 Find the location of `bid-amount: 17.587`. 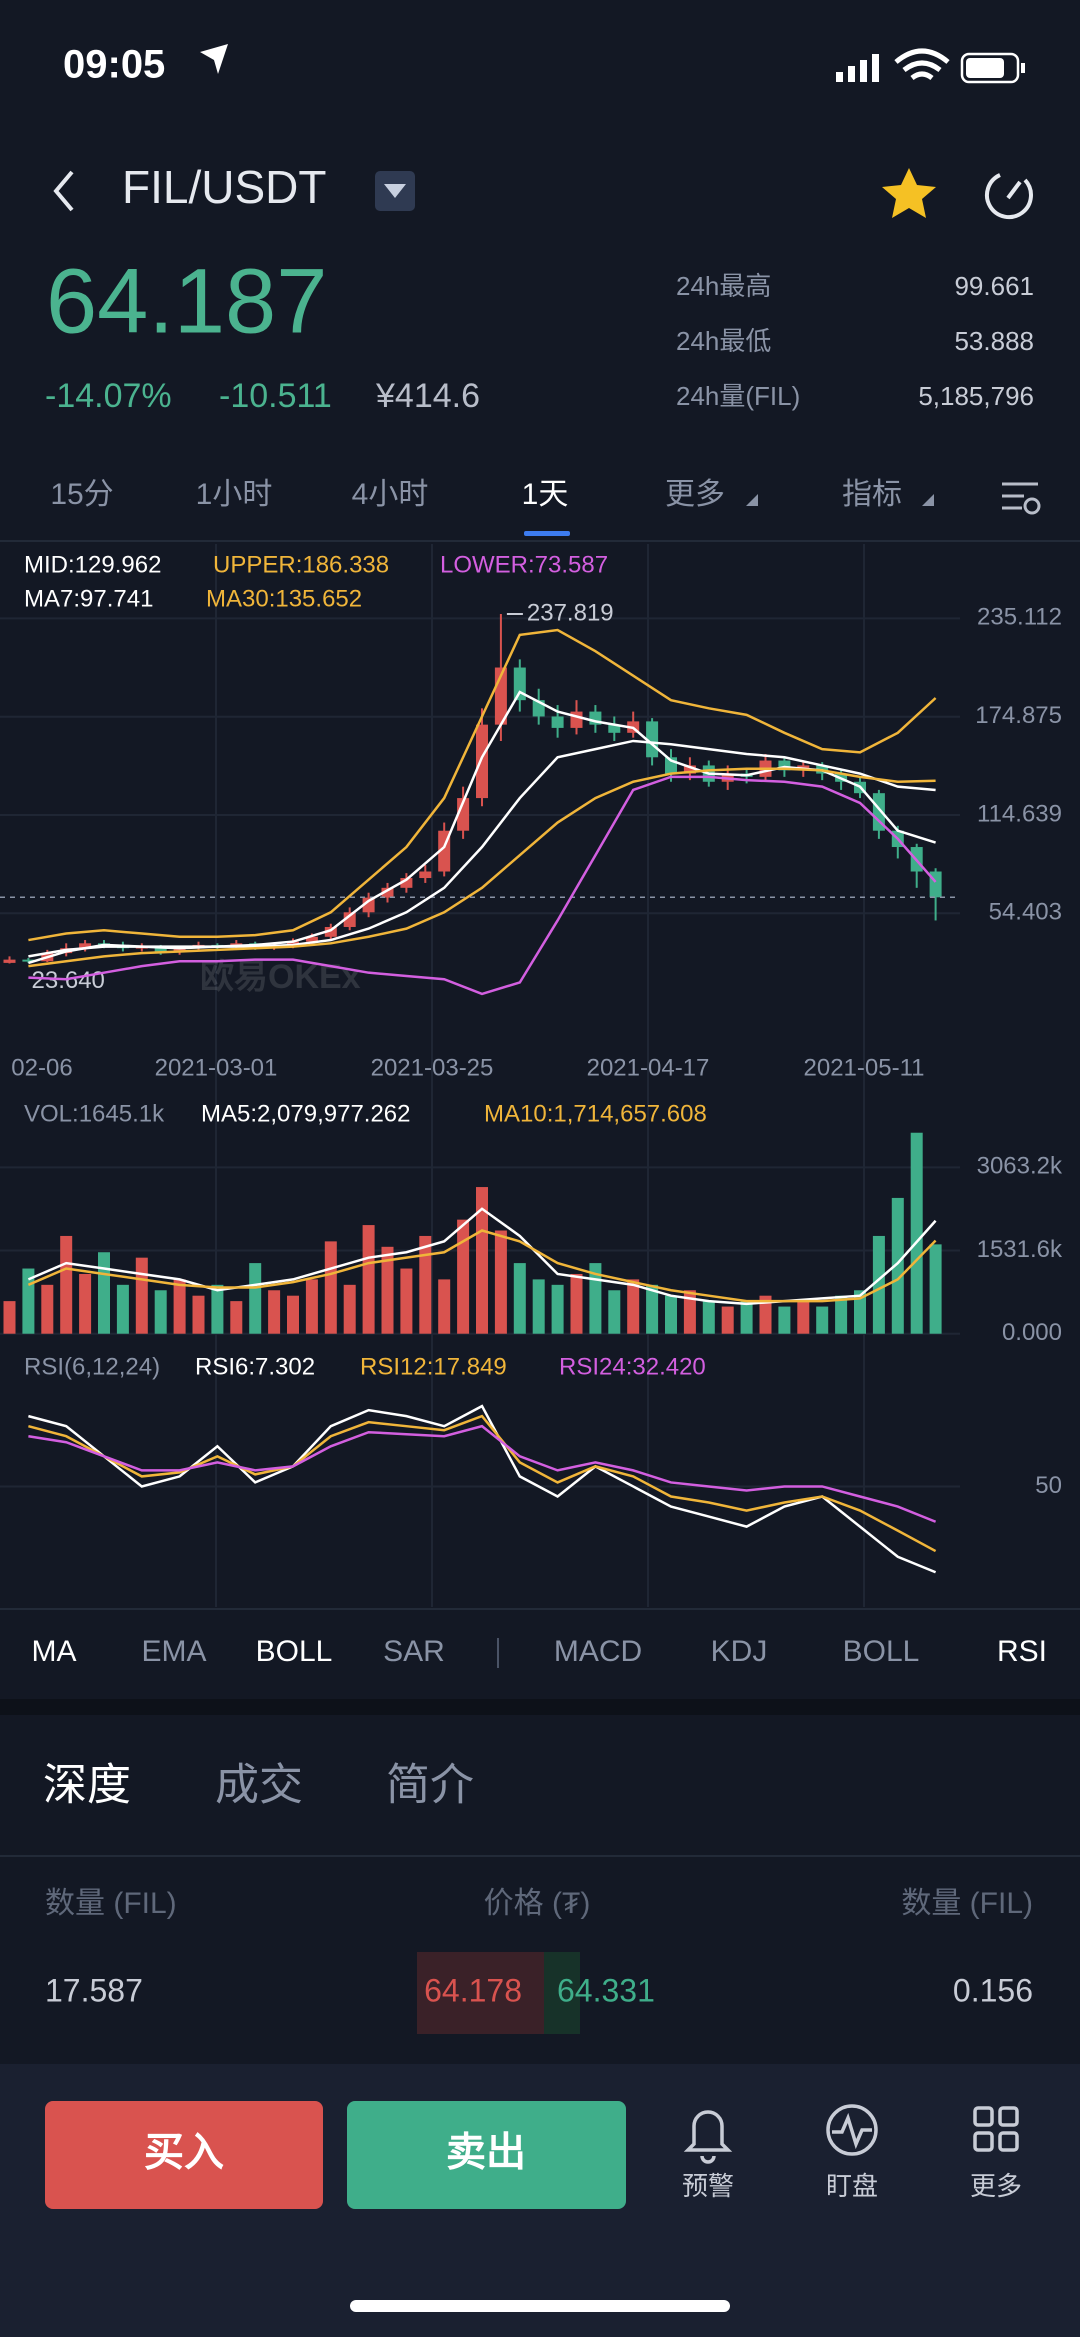

bid-amount: 17.587 is located at coordinates (94, 1990).